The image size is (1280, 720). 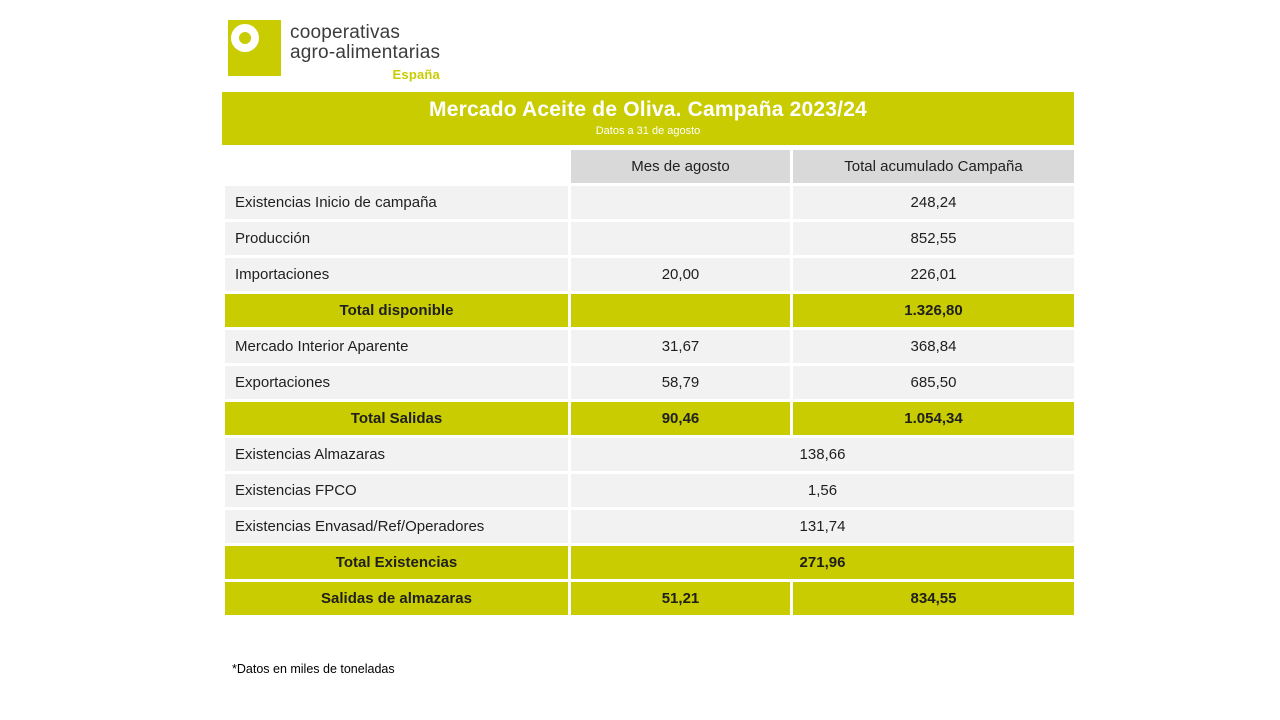 I want to click on row-label: Existencias FPCO, so click(x=396, y=490).